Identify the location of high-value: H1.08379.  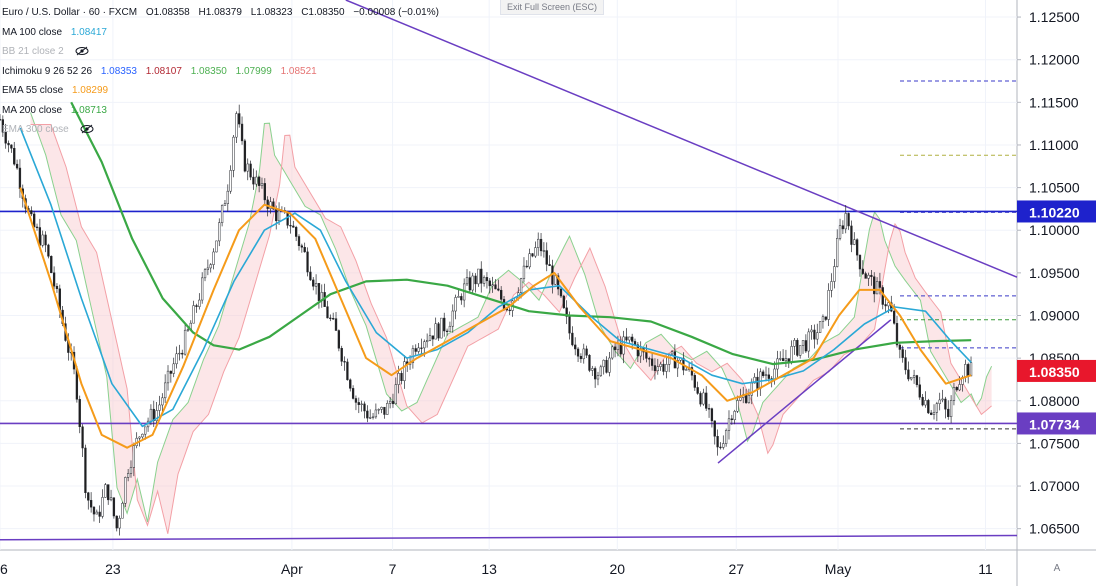
(220, 12).